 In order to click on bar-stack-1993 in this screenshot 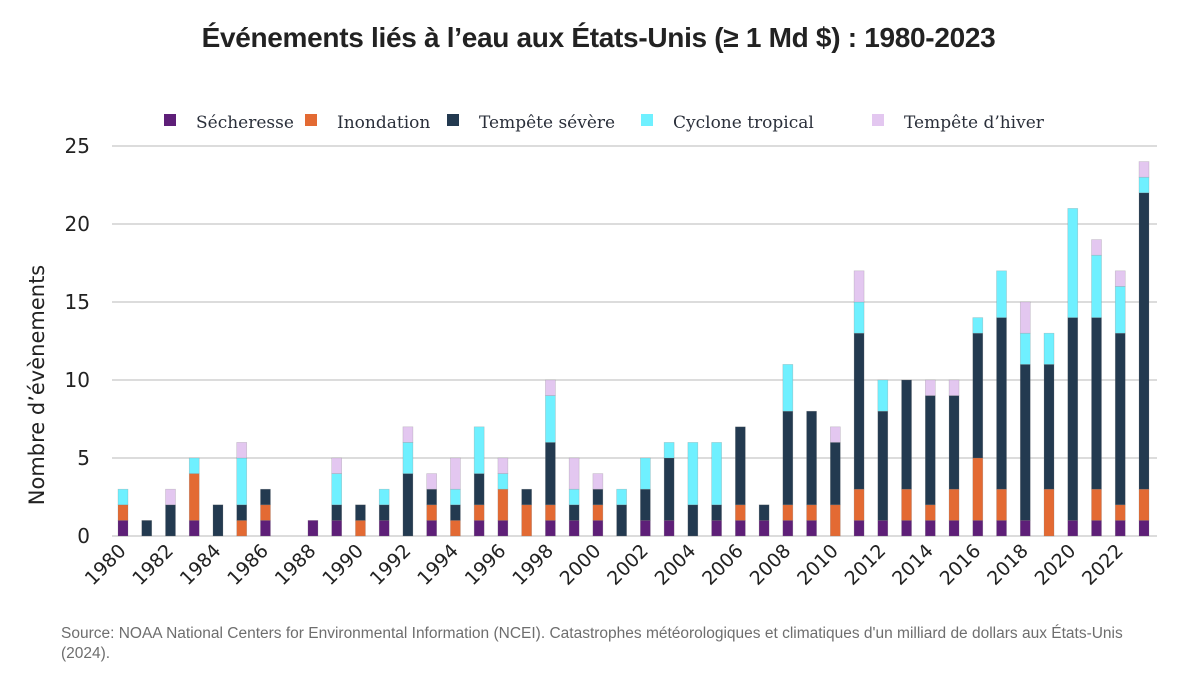, I will do `click(431, 505)`.